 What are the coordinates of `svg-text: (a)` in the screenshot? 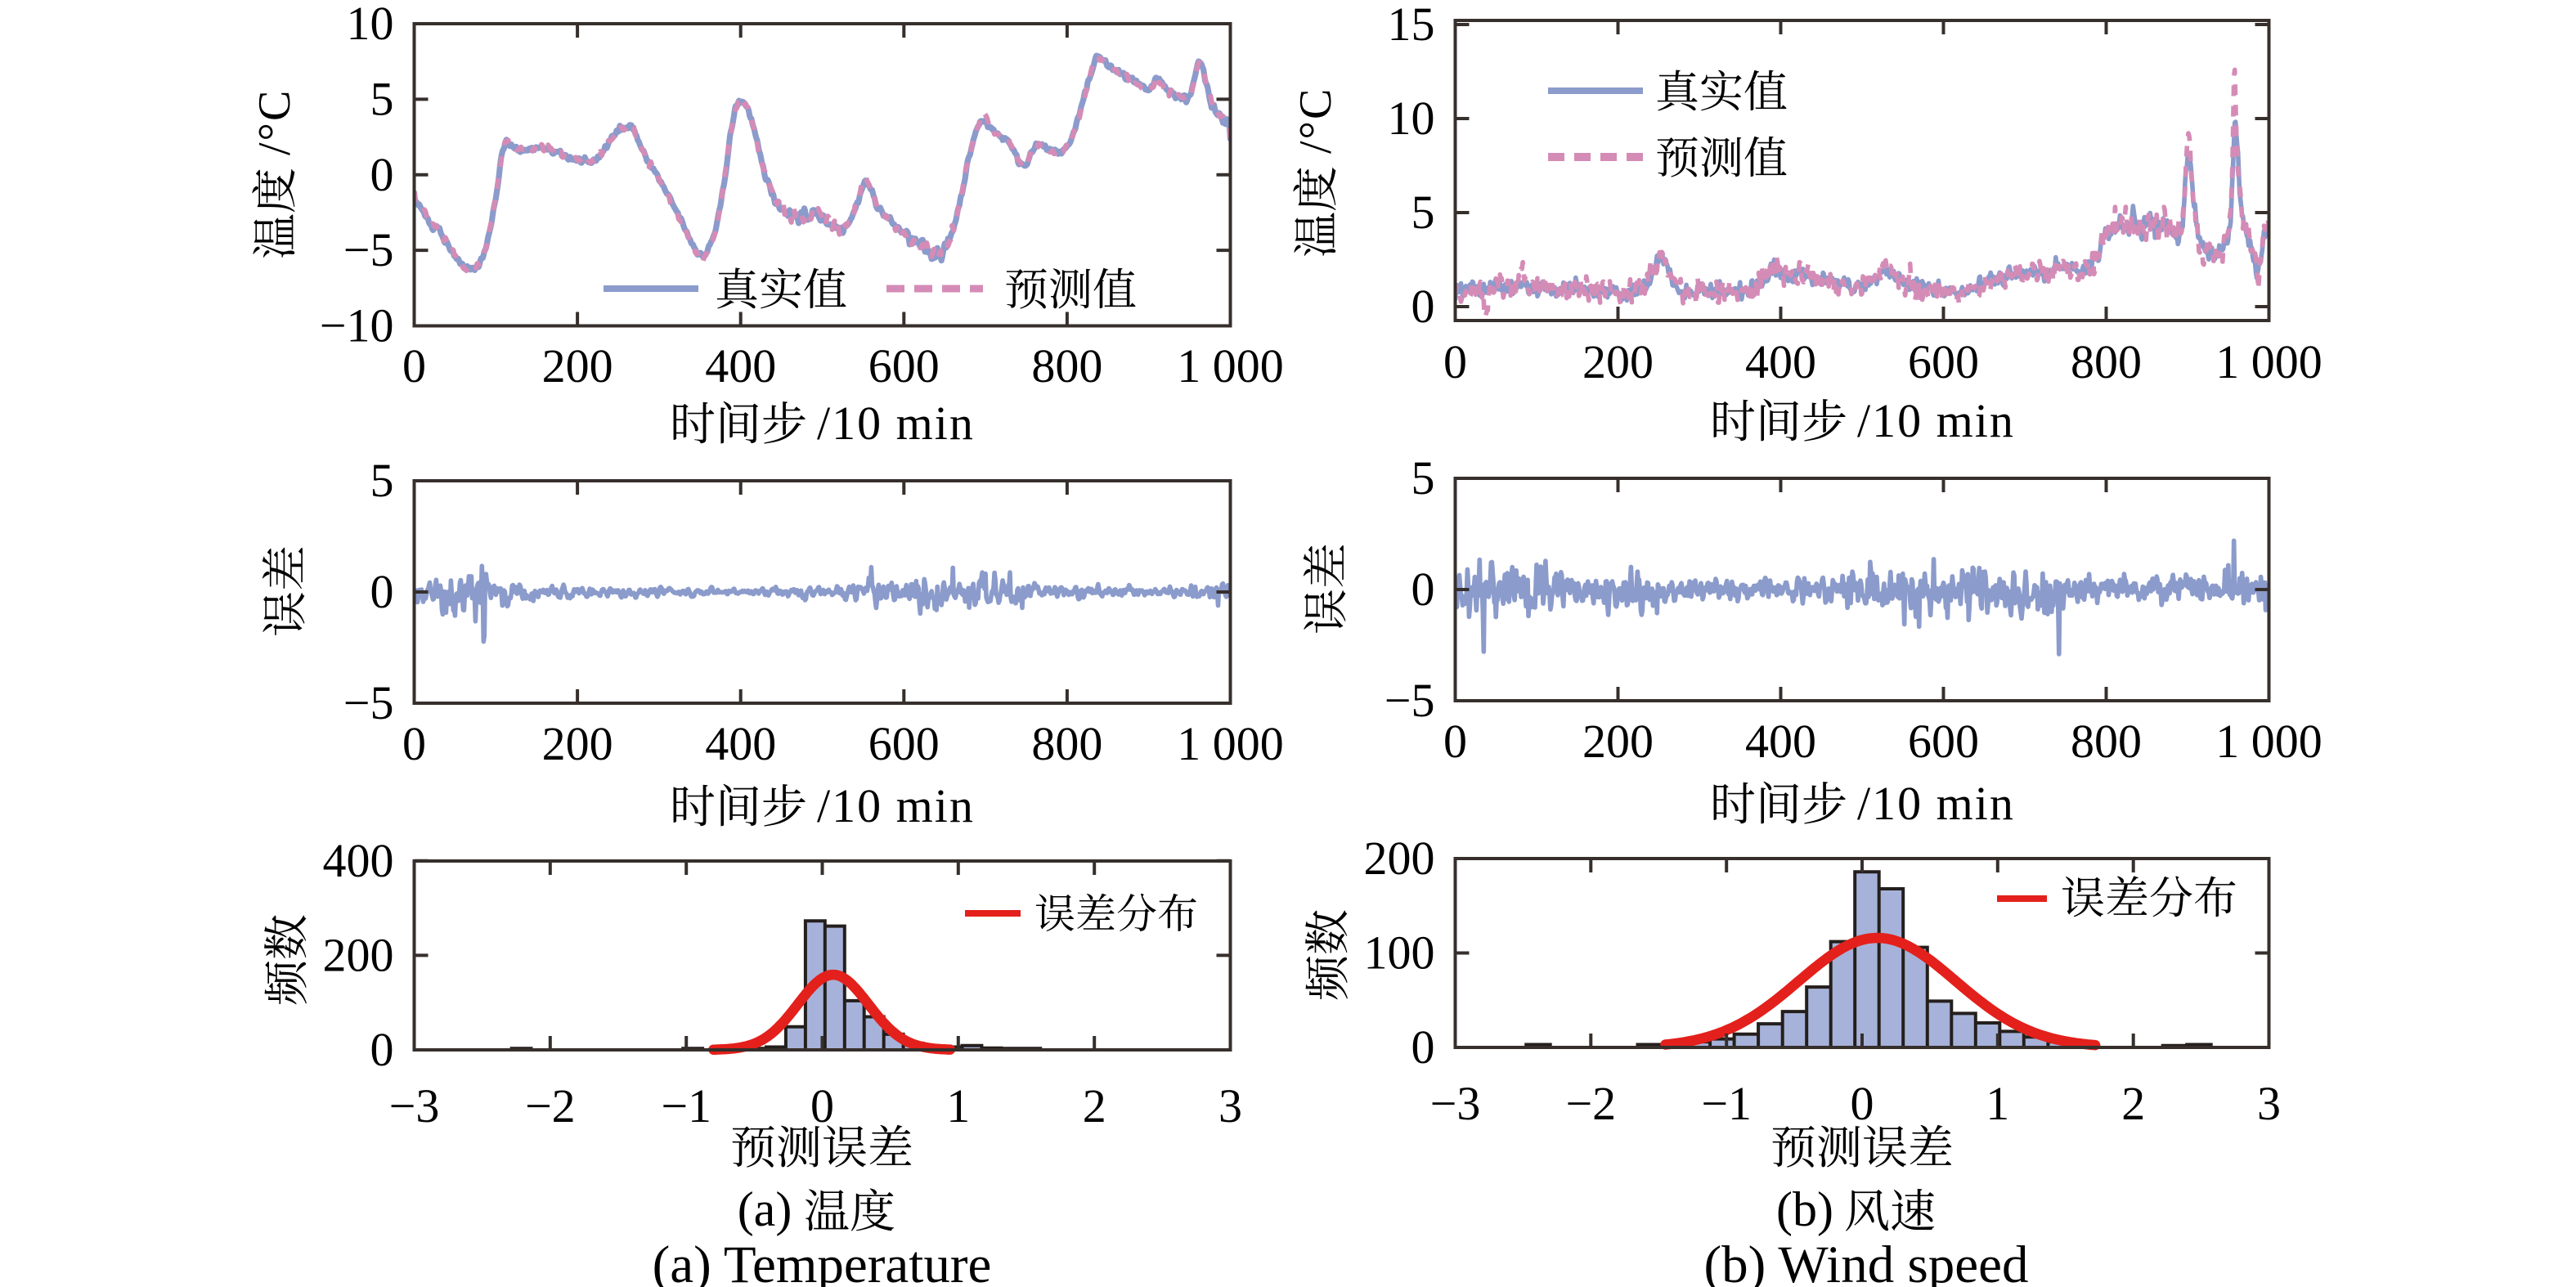 It's located at (765, 1209).